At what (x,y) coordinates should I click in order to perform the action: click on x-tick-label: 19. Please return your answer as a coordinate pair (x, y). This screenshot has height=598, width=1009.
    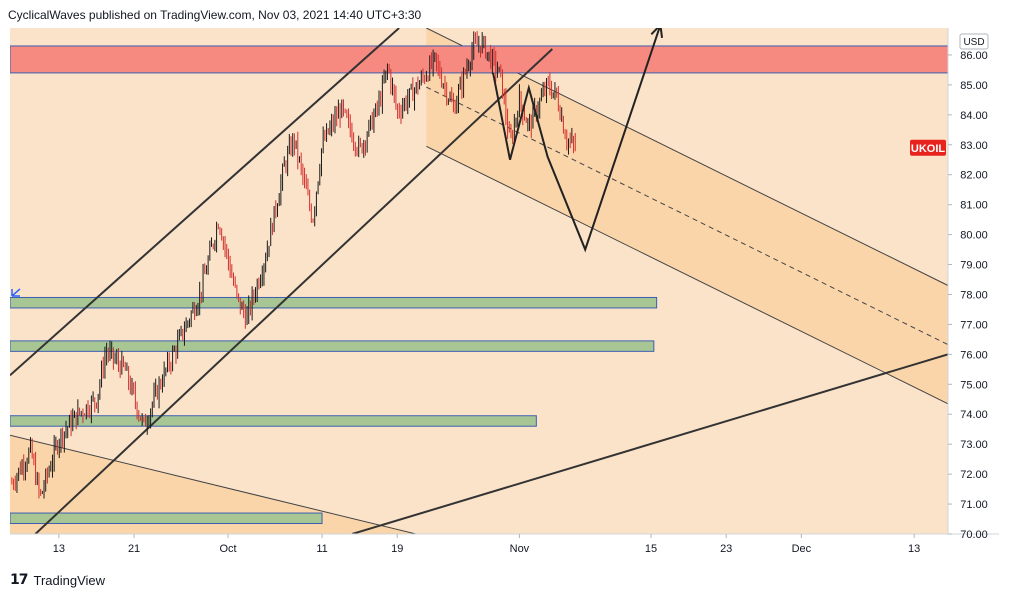
    Looking at the image, I should click on (397, 549).